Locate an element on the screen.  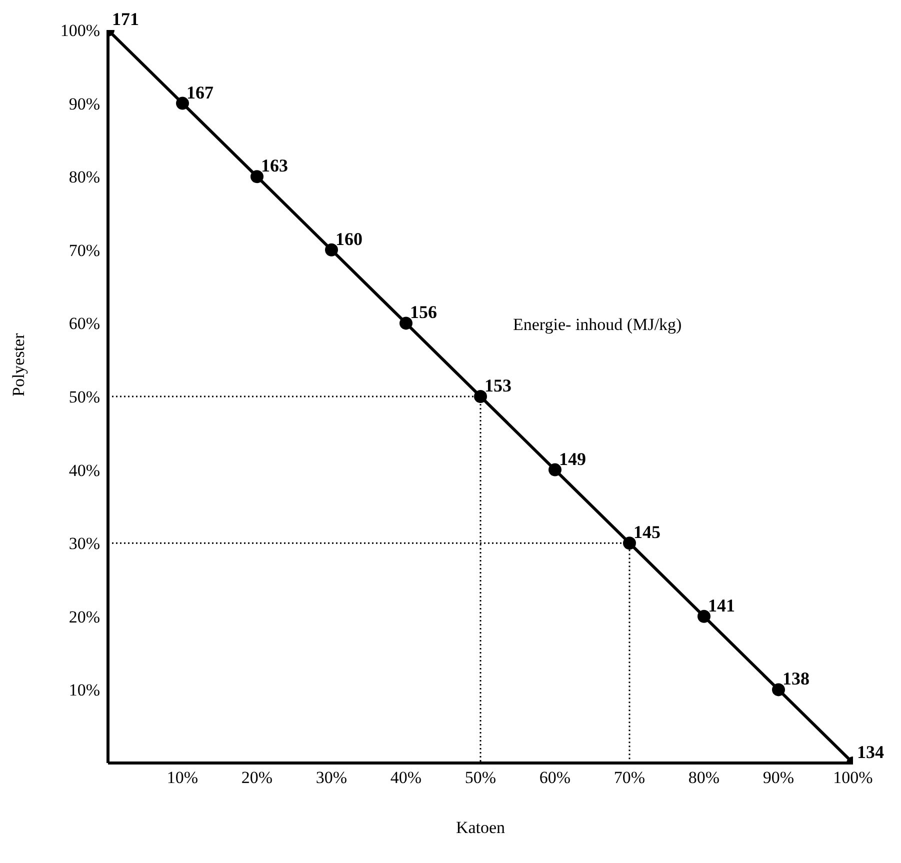
x-tick-label: 100% is located at coordinates (853, 778).